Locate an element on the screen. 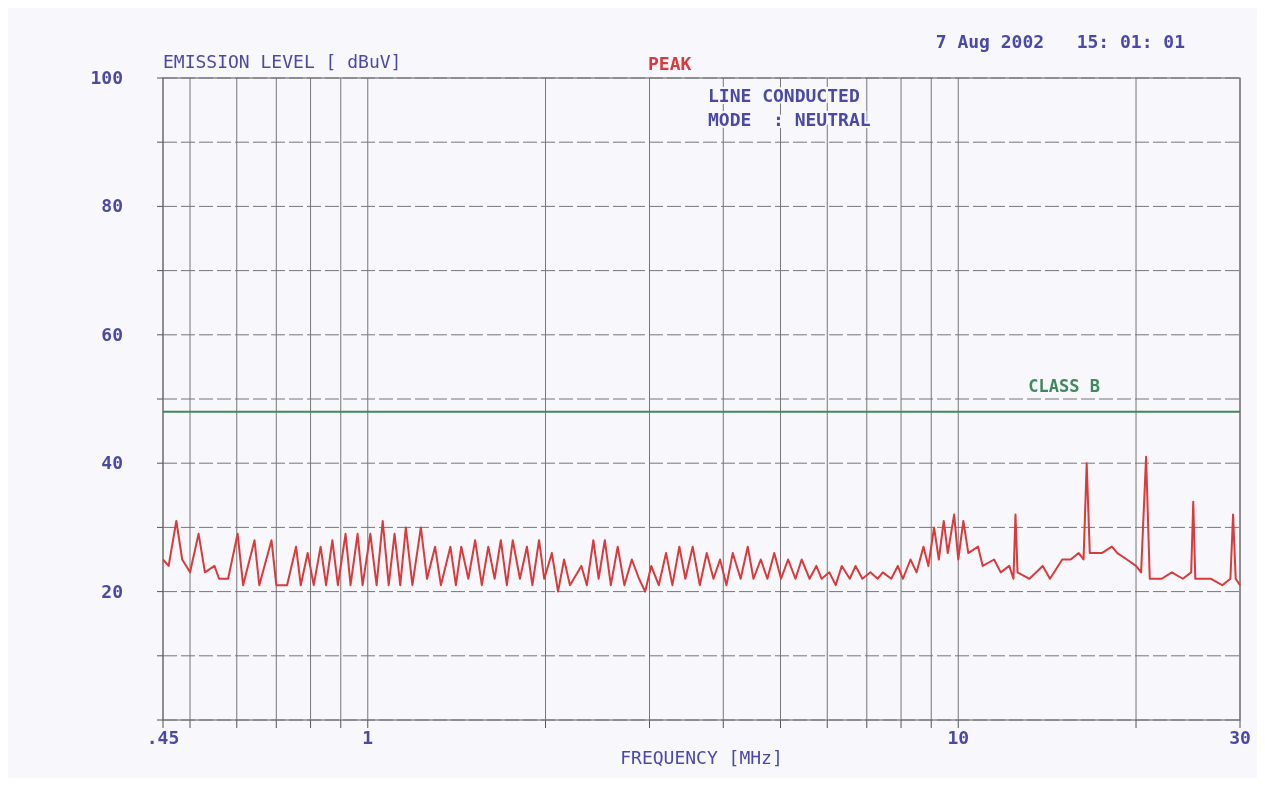 The width and height of the screenshot is (1265, 787). text: PEAK is located at coordinates (670, 63).